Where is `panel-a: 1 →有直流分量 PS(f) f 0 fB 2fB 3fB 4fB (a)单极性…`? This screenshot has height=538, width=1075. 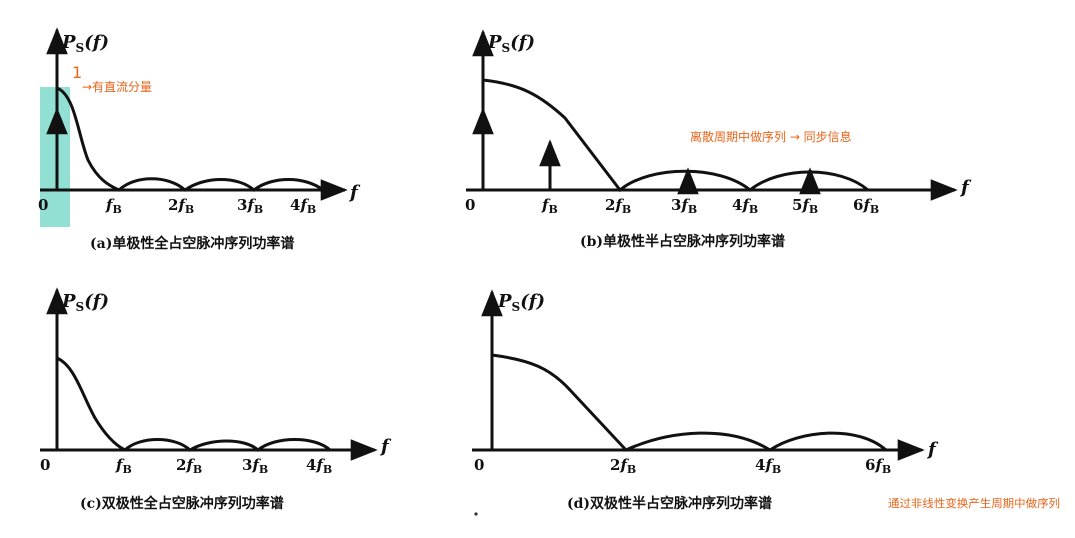
panel-a: 1 →有直流分量 PS(f) f 0 fB 2fB 3fB 4fB (a)单极性… is located at coordinates (199, 139).